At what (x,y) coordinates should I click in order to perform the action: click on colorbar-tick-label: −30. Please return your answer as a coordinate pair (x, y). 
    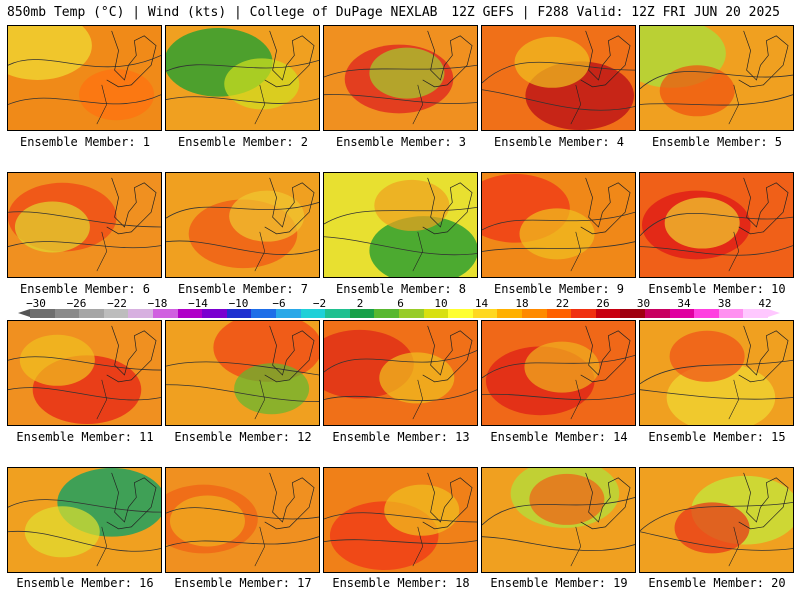
    Looking at the image, I should click on (36, 303).